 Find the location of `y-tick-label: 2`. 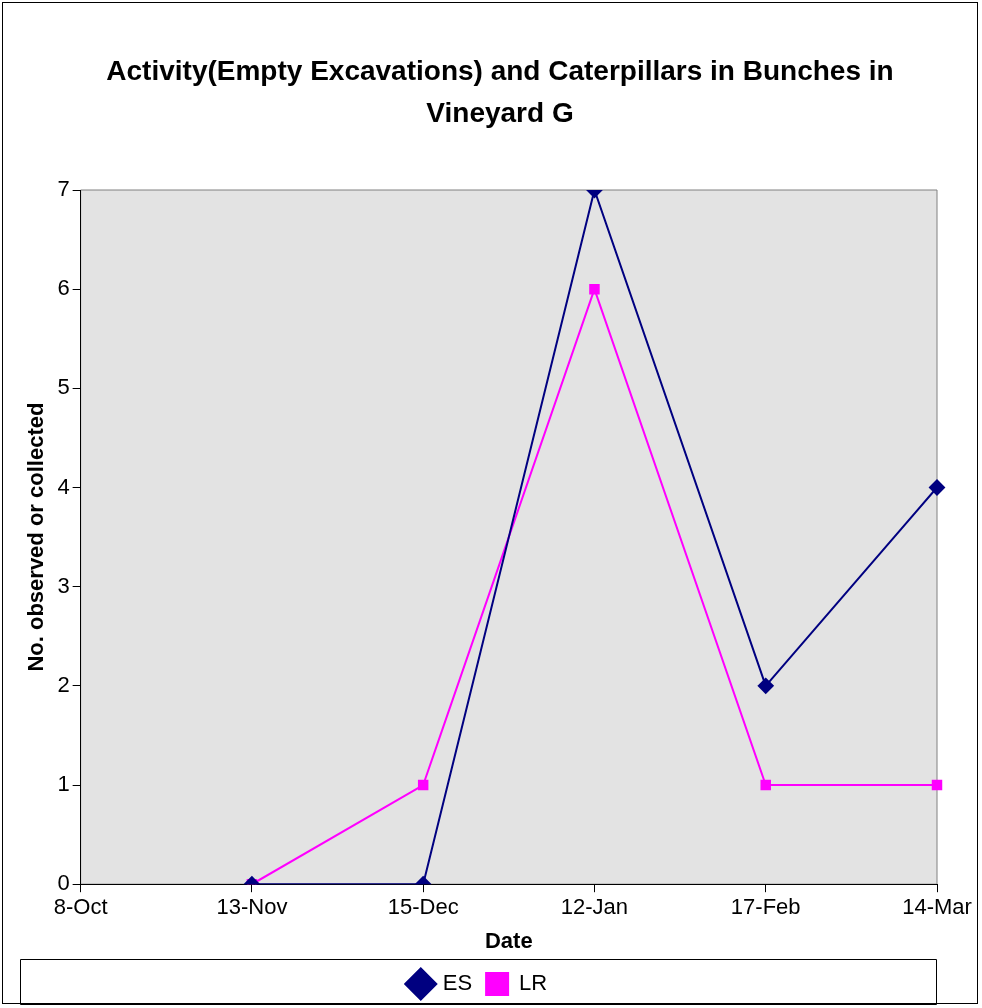

y-tick-label: 2 is located at coordinates (63, 684).